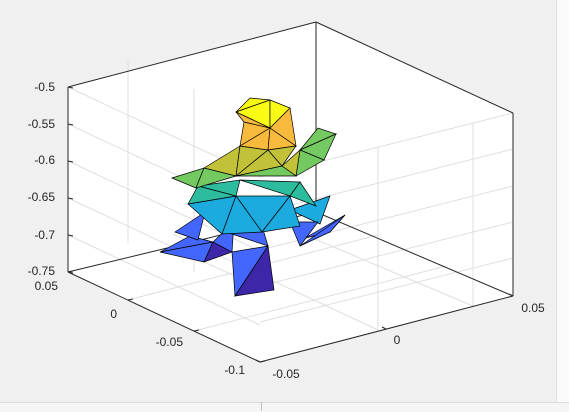 The height and width of the screenshot is (412, 569). Describe the element at coordinates (44, 160) in the screenshot. I see `z-tick-label: -0.6` at that location.